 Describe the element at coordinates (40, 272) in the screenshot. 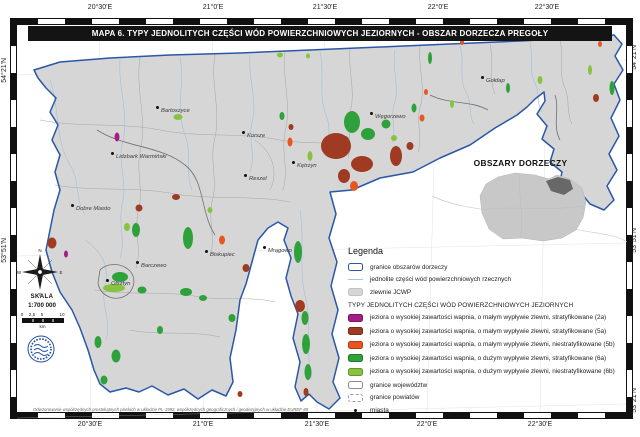

I see `compass-rose: N S E W` at that location.